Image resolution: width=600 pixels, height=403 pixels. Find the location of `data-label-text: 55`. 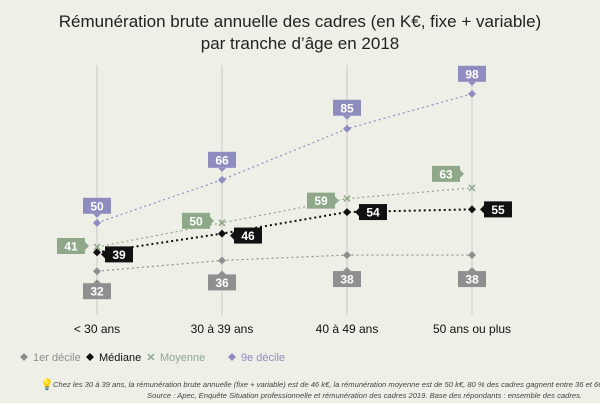

data-label-text: 55 is located at coordinates (498, 210).